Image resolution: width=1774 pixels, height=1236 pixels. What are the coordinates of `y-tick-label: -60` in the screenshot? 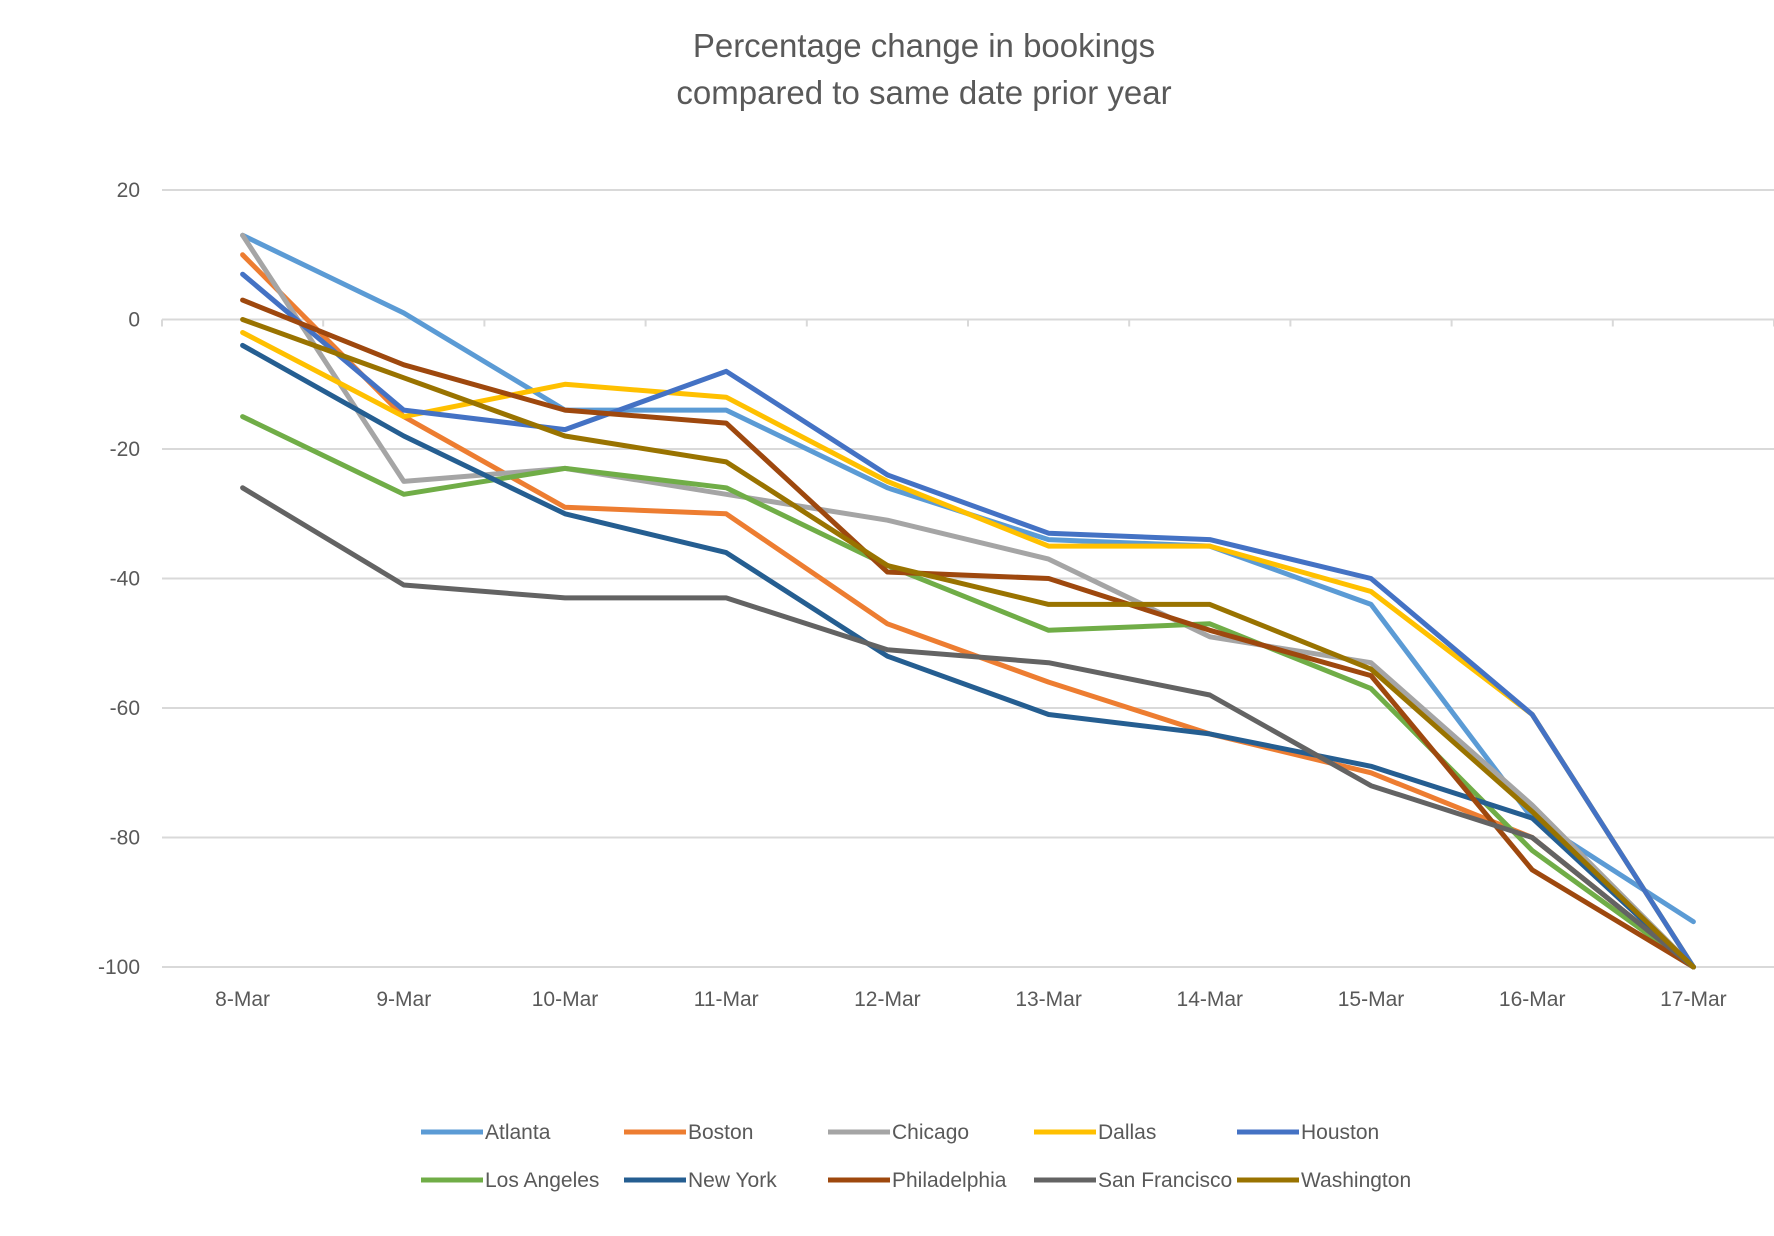 It's located at (125, 708).